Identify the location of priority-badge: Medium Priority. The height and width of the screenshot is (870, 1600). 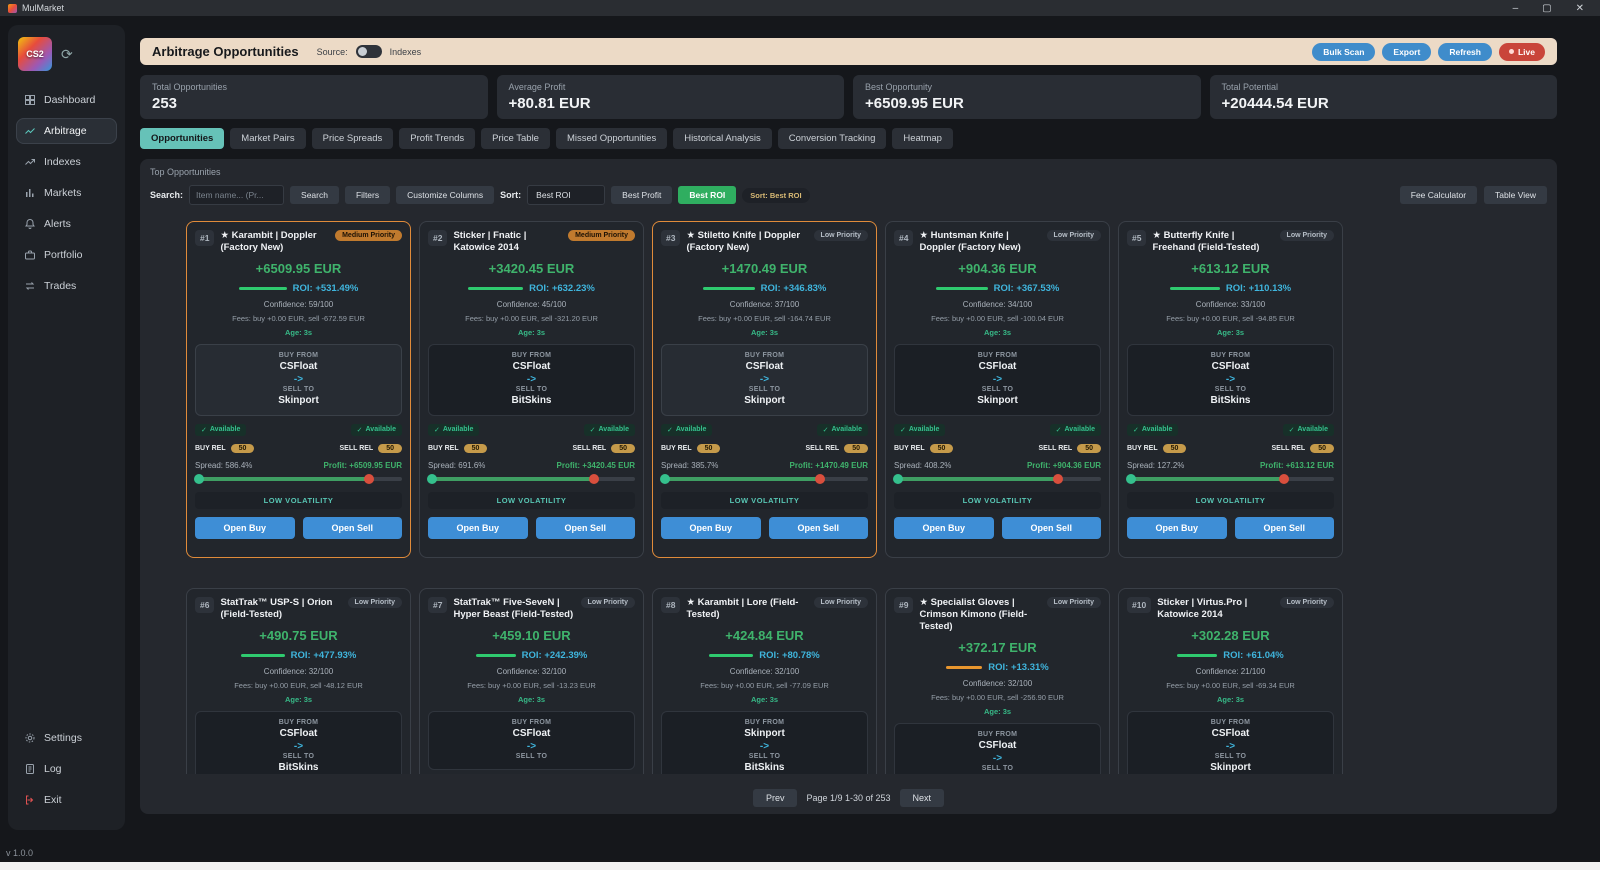
(601, 235).